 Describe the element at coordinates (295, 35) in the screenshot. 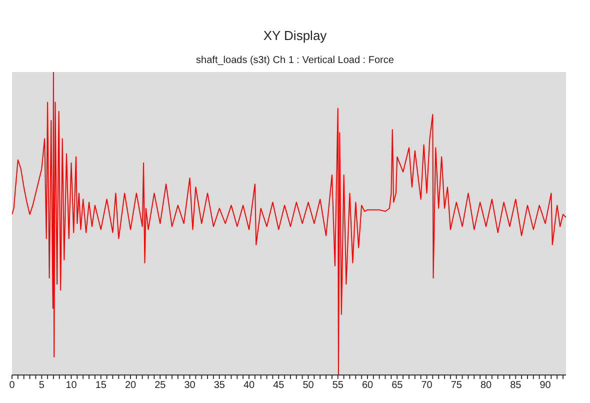

I see `chart-title: XY Display` at that location.